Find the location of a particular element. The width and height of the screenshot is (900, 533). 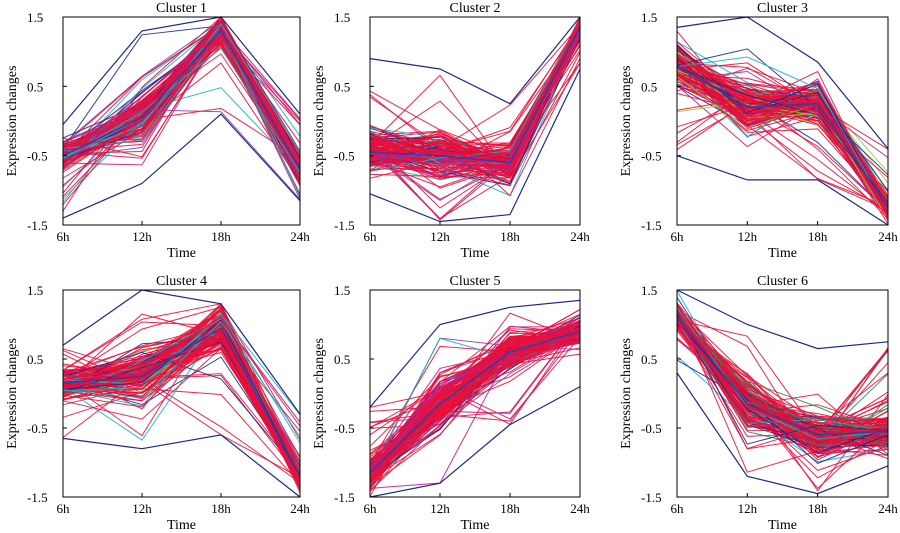

chart-title: Cluster 6 is located at coordinates (782, 281).